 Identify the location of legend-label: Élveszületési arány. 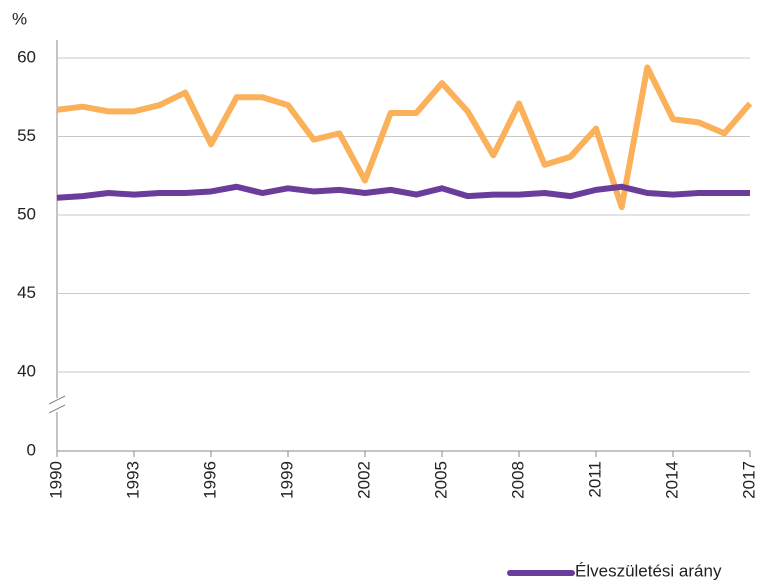
(648, 570).